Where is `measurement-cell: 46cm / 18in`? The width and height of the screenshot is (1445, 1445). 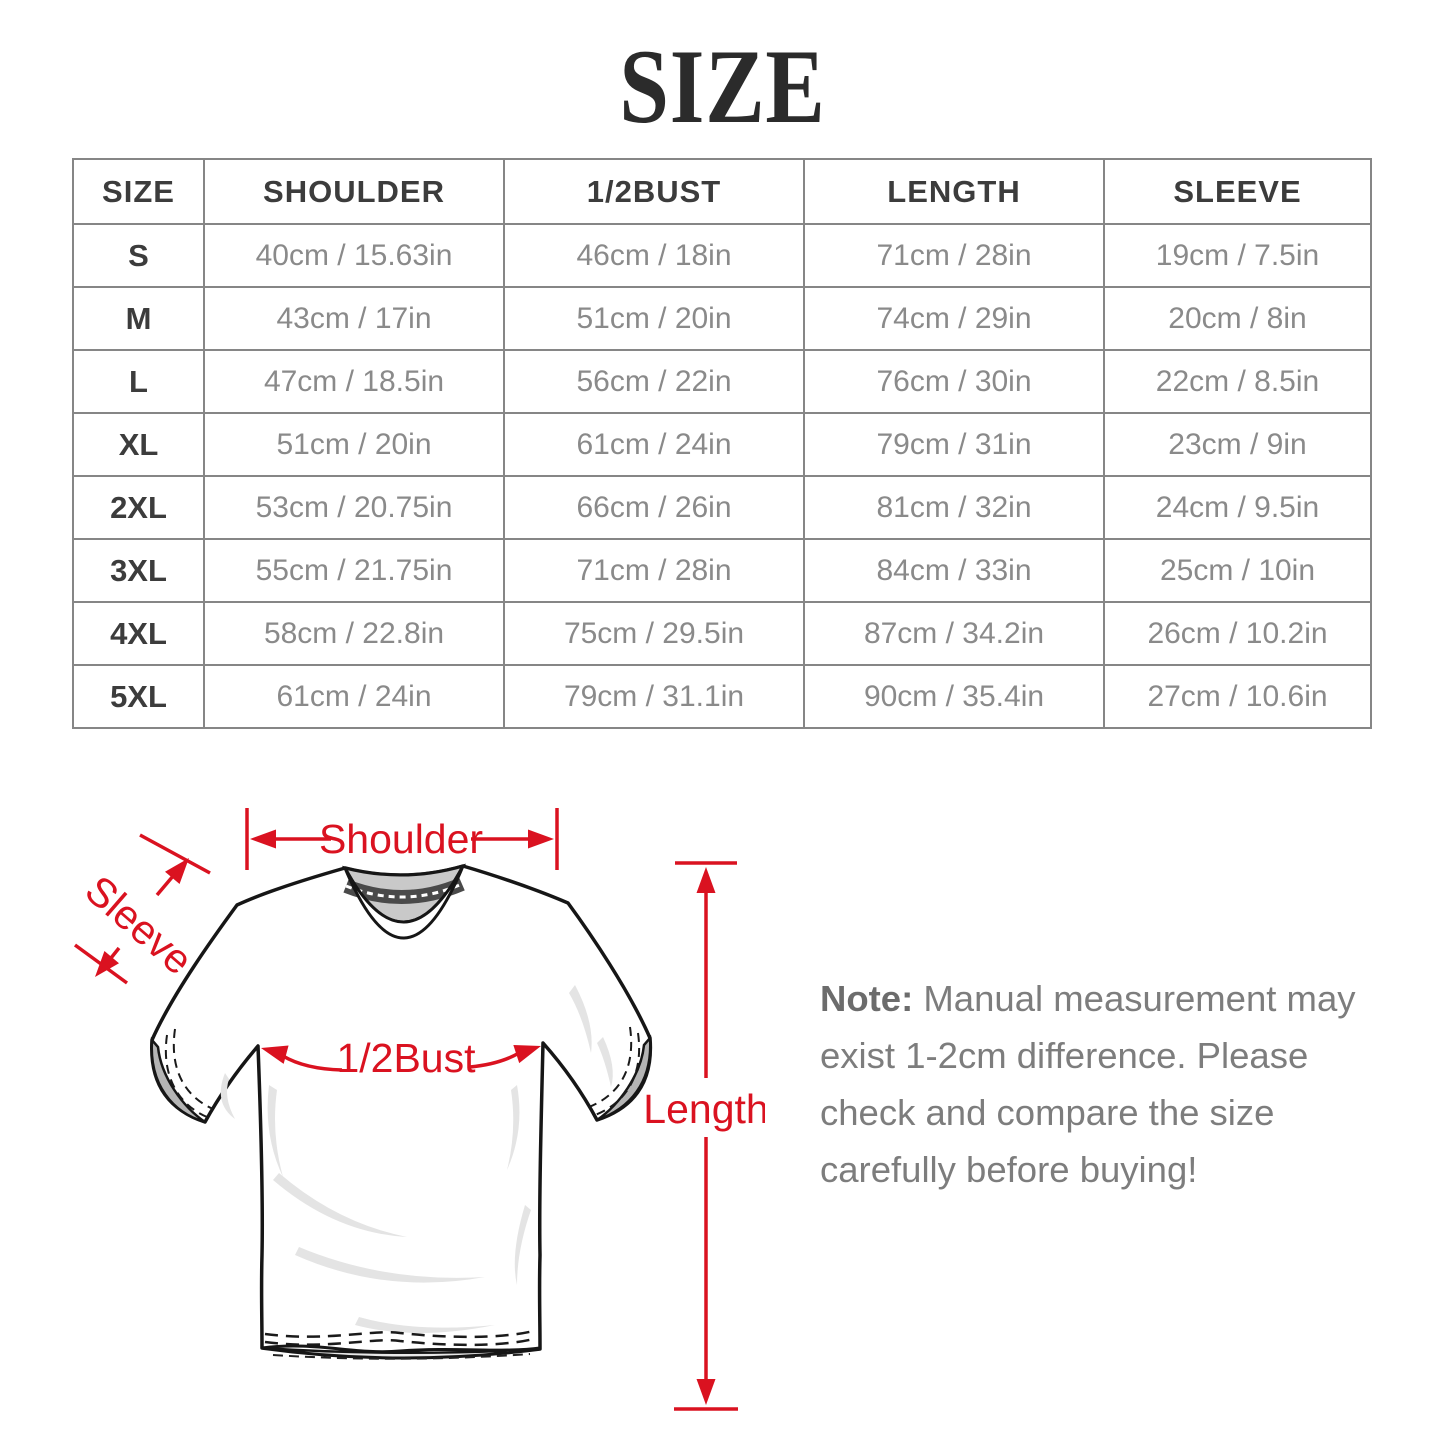
measurement-cell: 46cm / 18in is located at coordinates (654, 255).